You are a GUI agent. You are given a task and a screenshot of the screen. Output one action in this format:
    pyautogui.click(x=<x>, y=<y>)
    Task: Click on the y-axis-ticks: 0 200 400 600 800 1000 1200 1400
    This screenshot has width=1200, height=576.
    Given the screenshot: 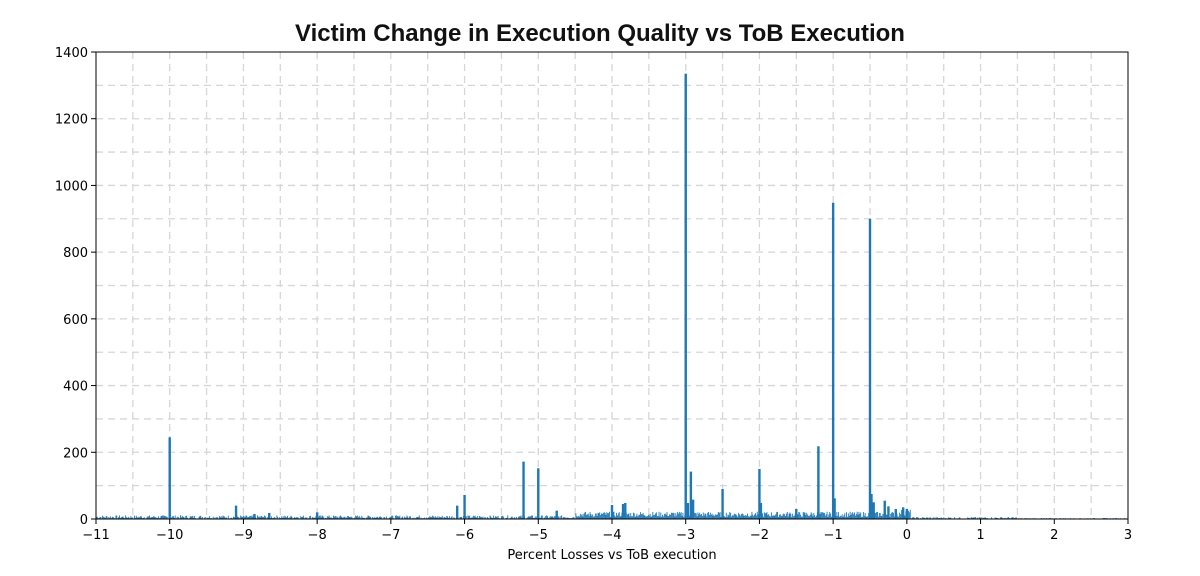 What is the action you would take?
    pyautogui.click(x=75, y=287)
    